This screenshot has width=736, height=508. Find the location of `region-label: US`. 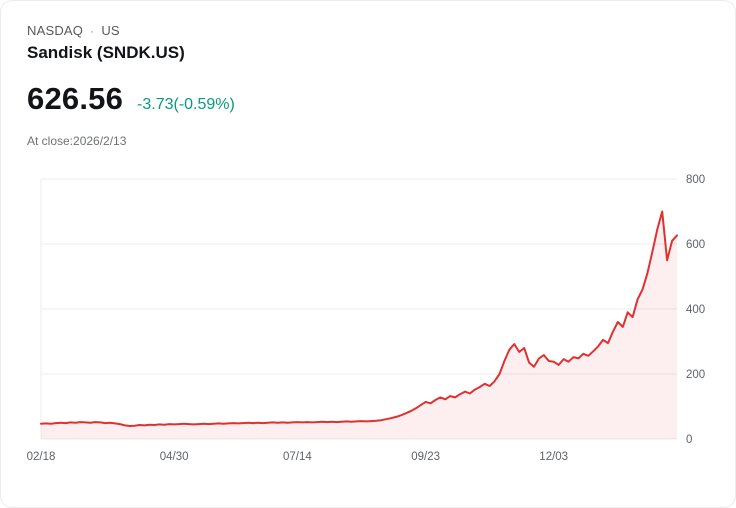

region-label: US is located at coordinates (110, 30).